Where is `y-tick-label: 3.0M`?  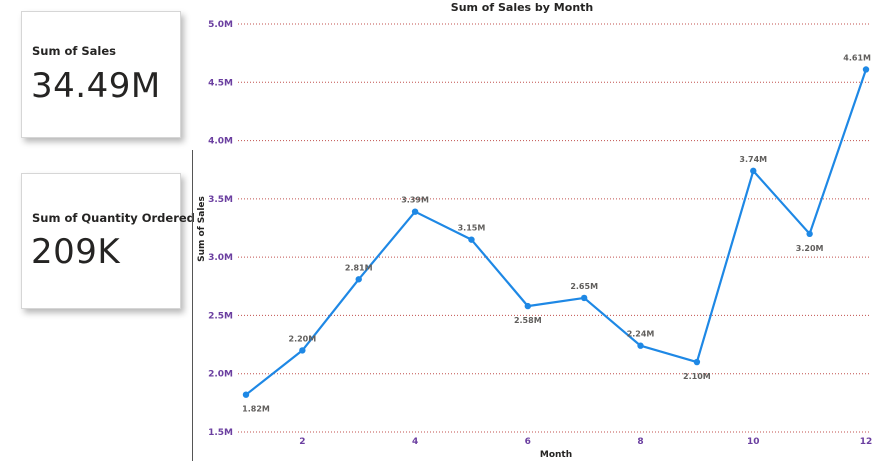
y-tick-label: 3.0M is located at coordinates (220, 258).